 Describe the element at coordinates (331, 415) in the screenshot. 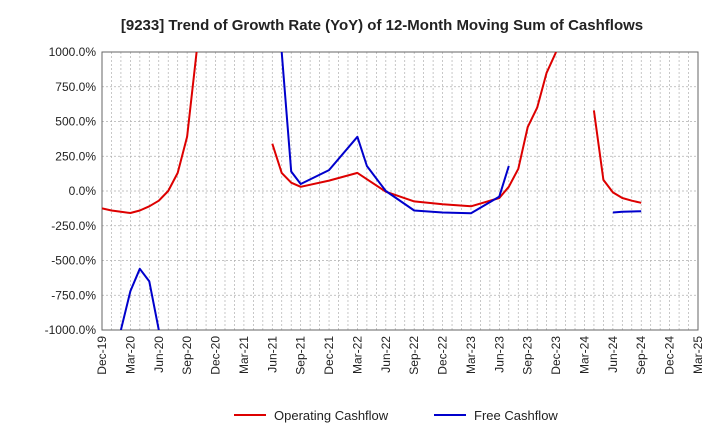

I see `legend-label-operating-cashflow: Operating Cashflow` at that location.